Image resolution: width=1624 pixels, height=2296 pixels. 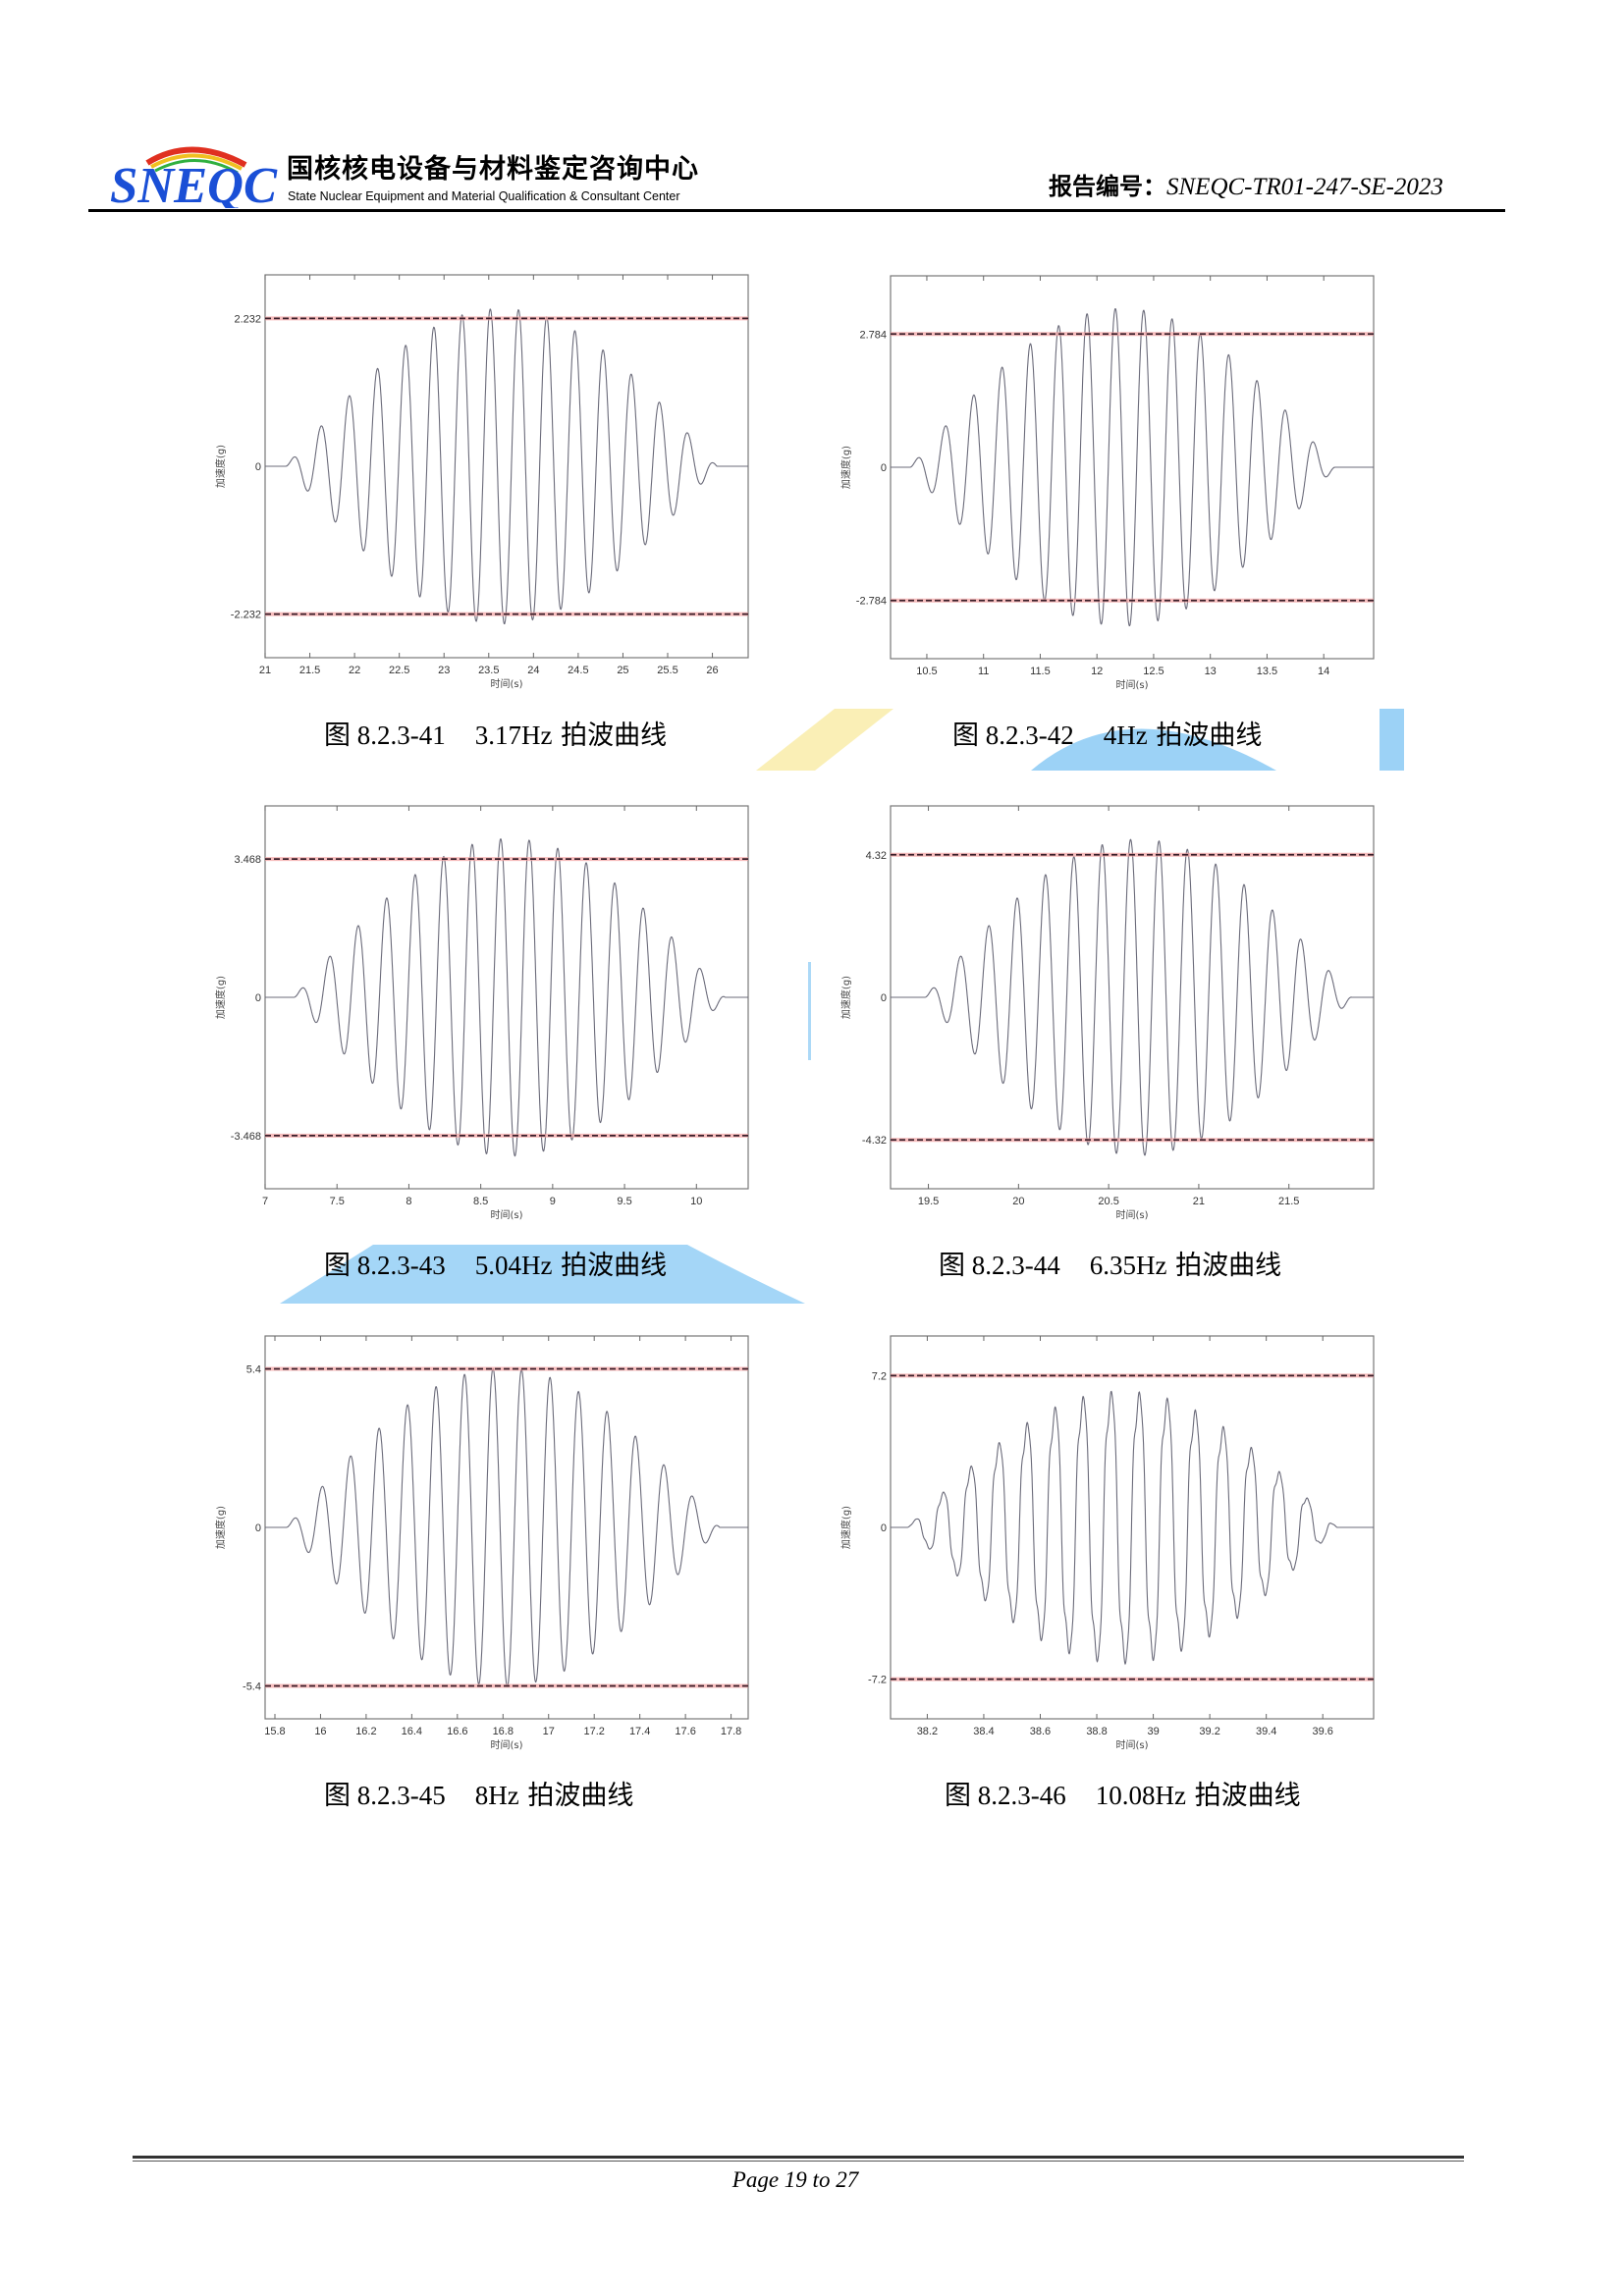 I want to click on x-tick-label: 17, so click(x=549, y=1731).